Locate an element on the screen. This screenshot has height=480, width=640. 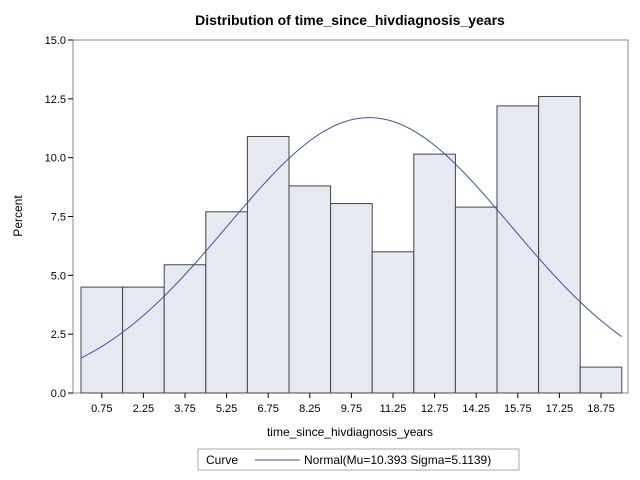
x-tick-label: 11.25 is located at coordinates (393, 409).